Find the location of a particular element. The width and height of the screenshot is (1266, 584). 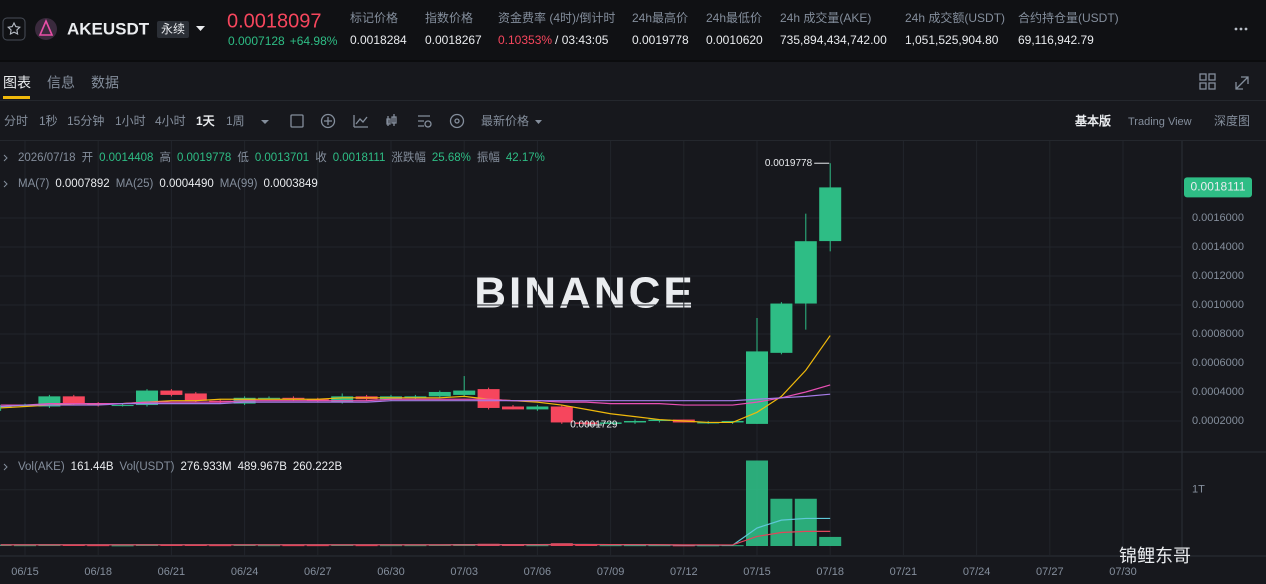

contract-tag is located at coordinates (173, 29).